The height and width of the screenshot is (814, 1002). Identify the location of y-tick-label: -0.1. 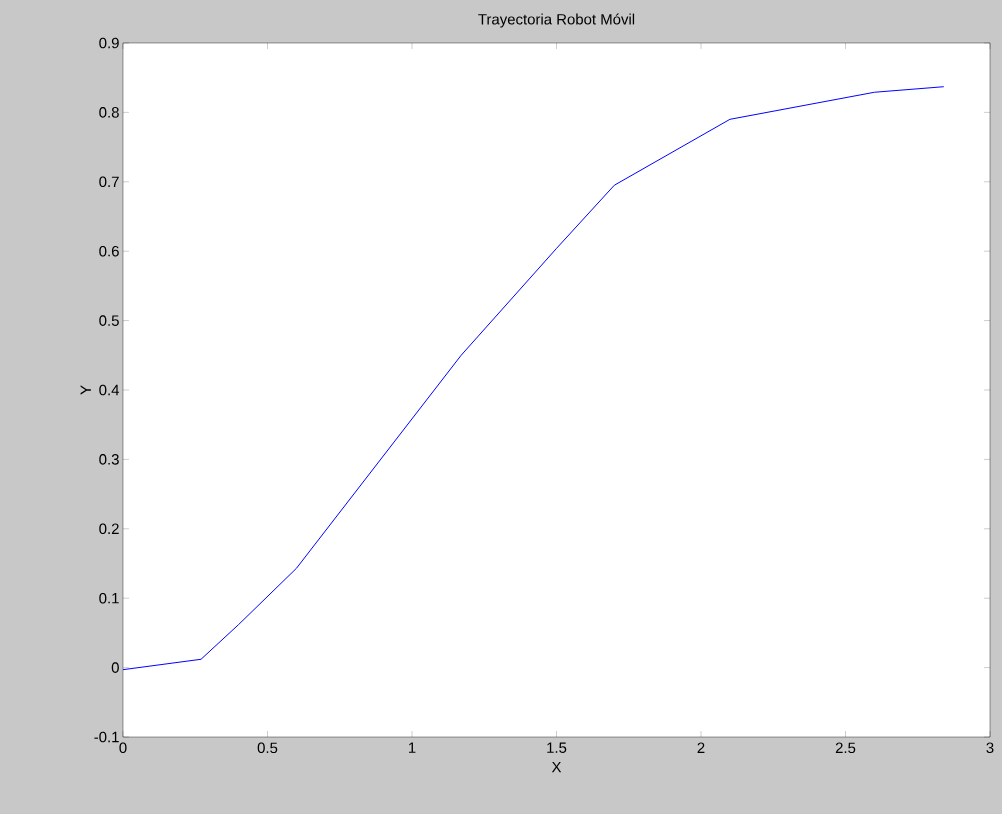
(106, 737).